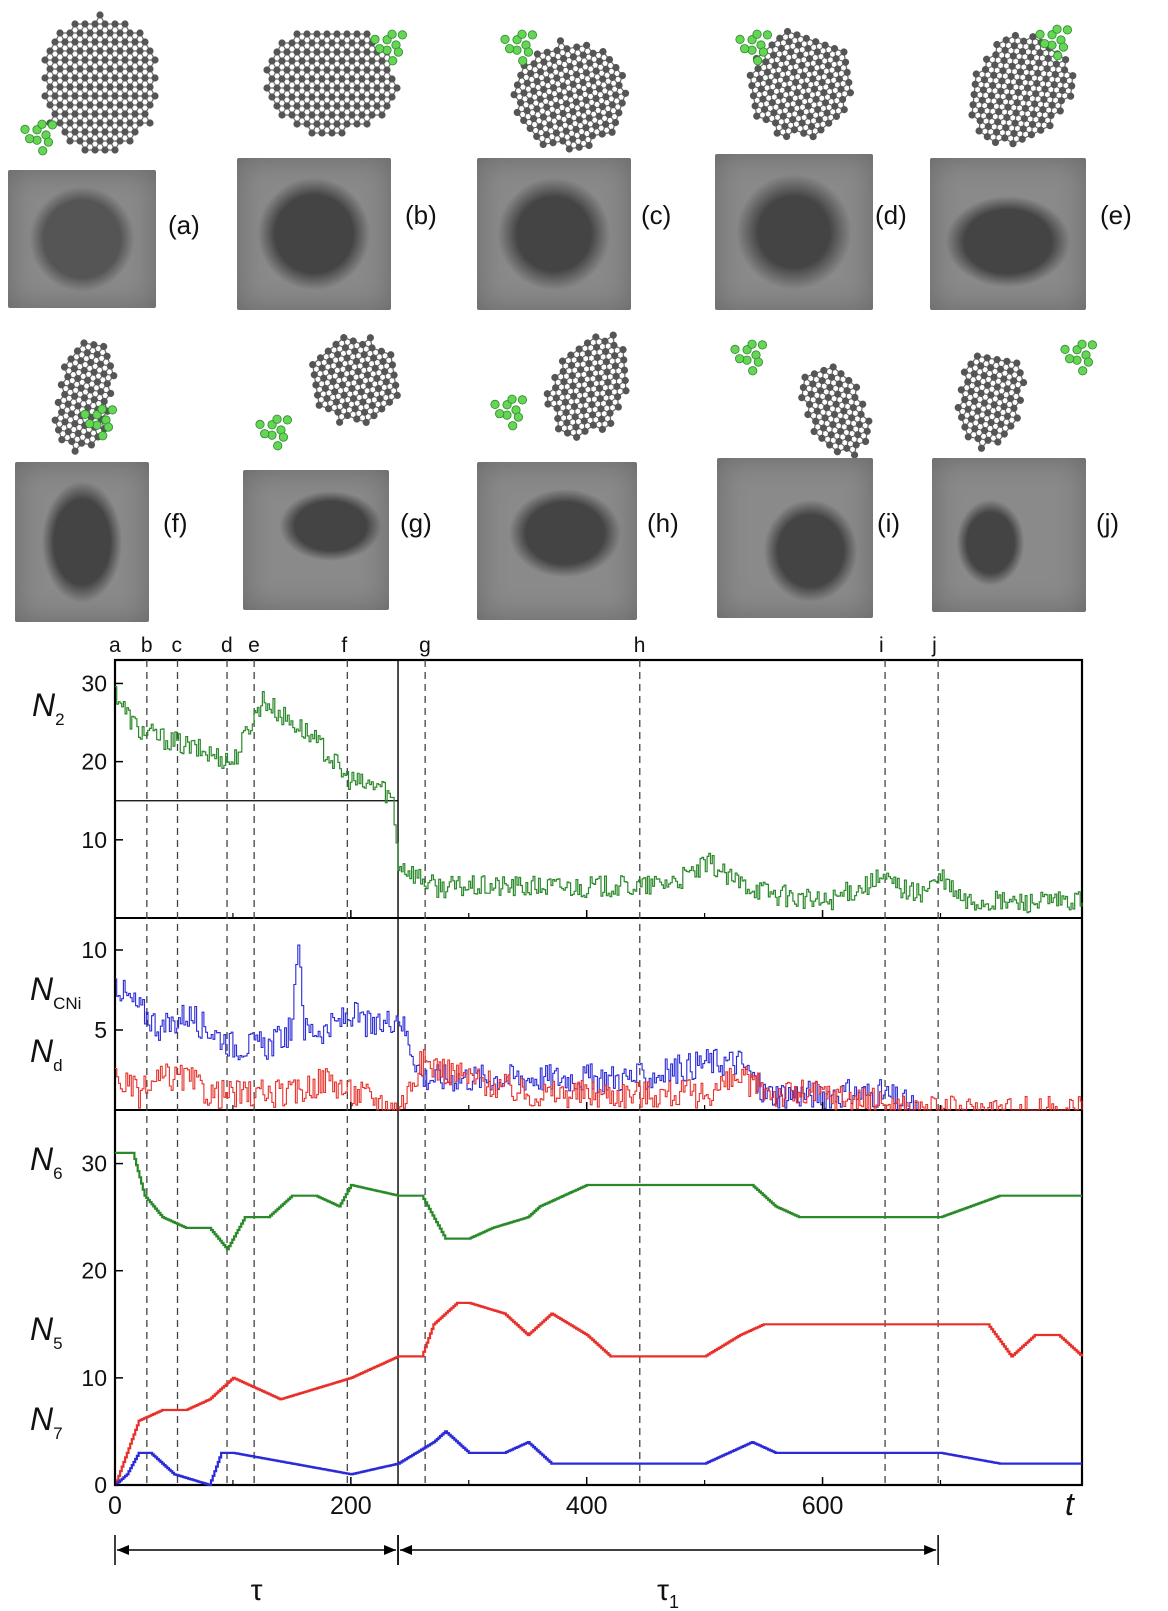 This screenshot has width=1168, height=1611. Describe the element at coordinates (891, 215) in the screenshot. I see `panel-label-d: (d)` at that location.